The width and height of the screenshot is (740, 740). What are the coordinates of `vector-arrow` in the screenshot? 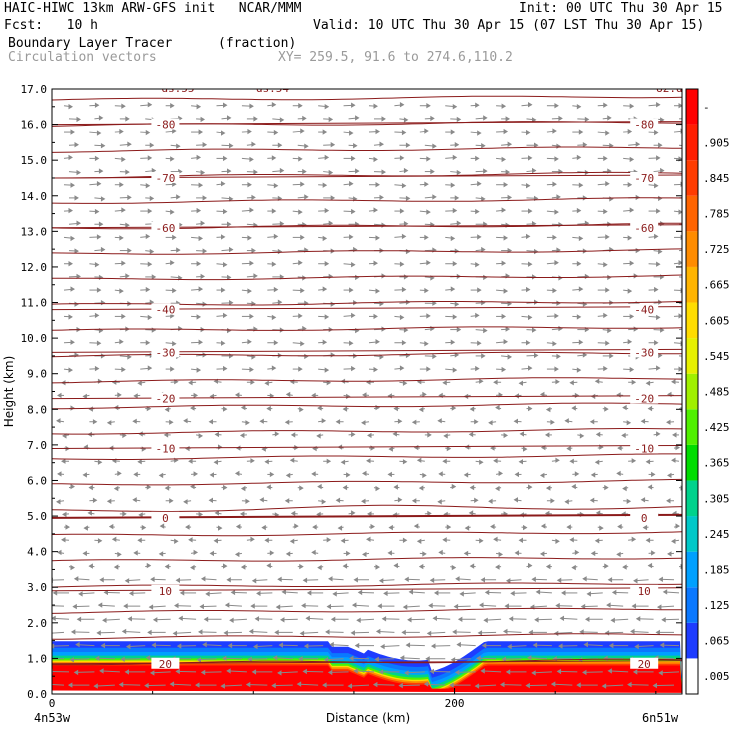 It's located at (680, 145).